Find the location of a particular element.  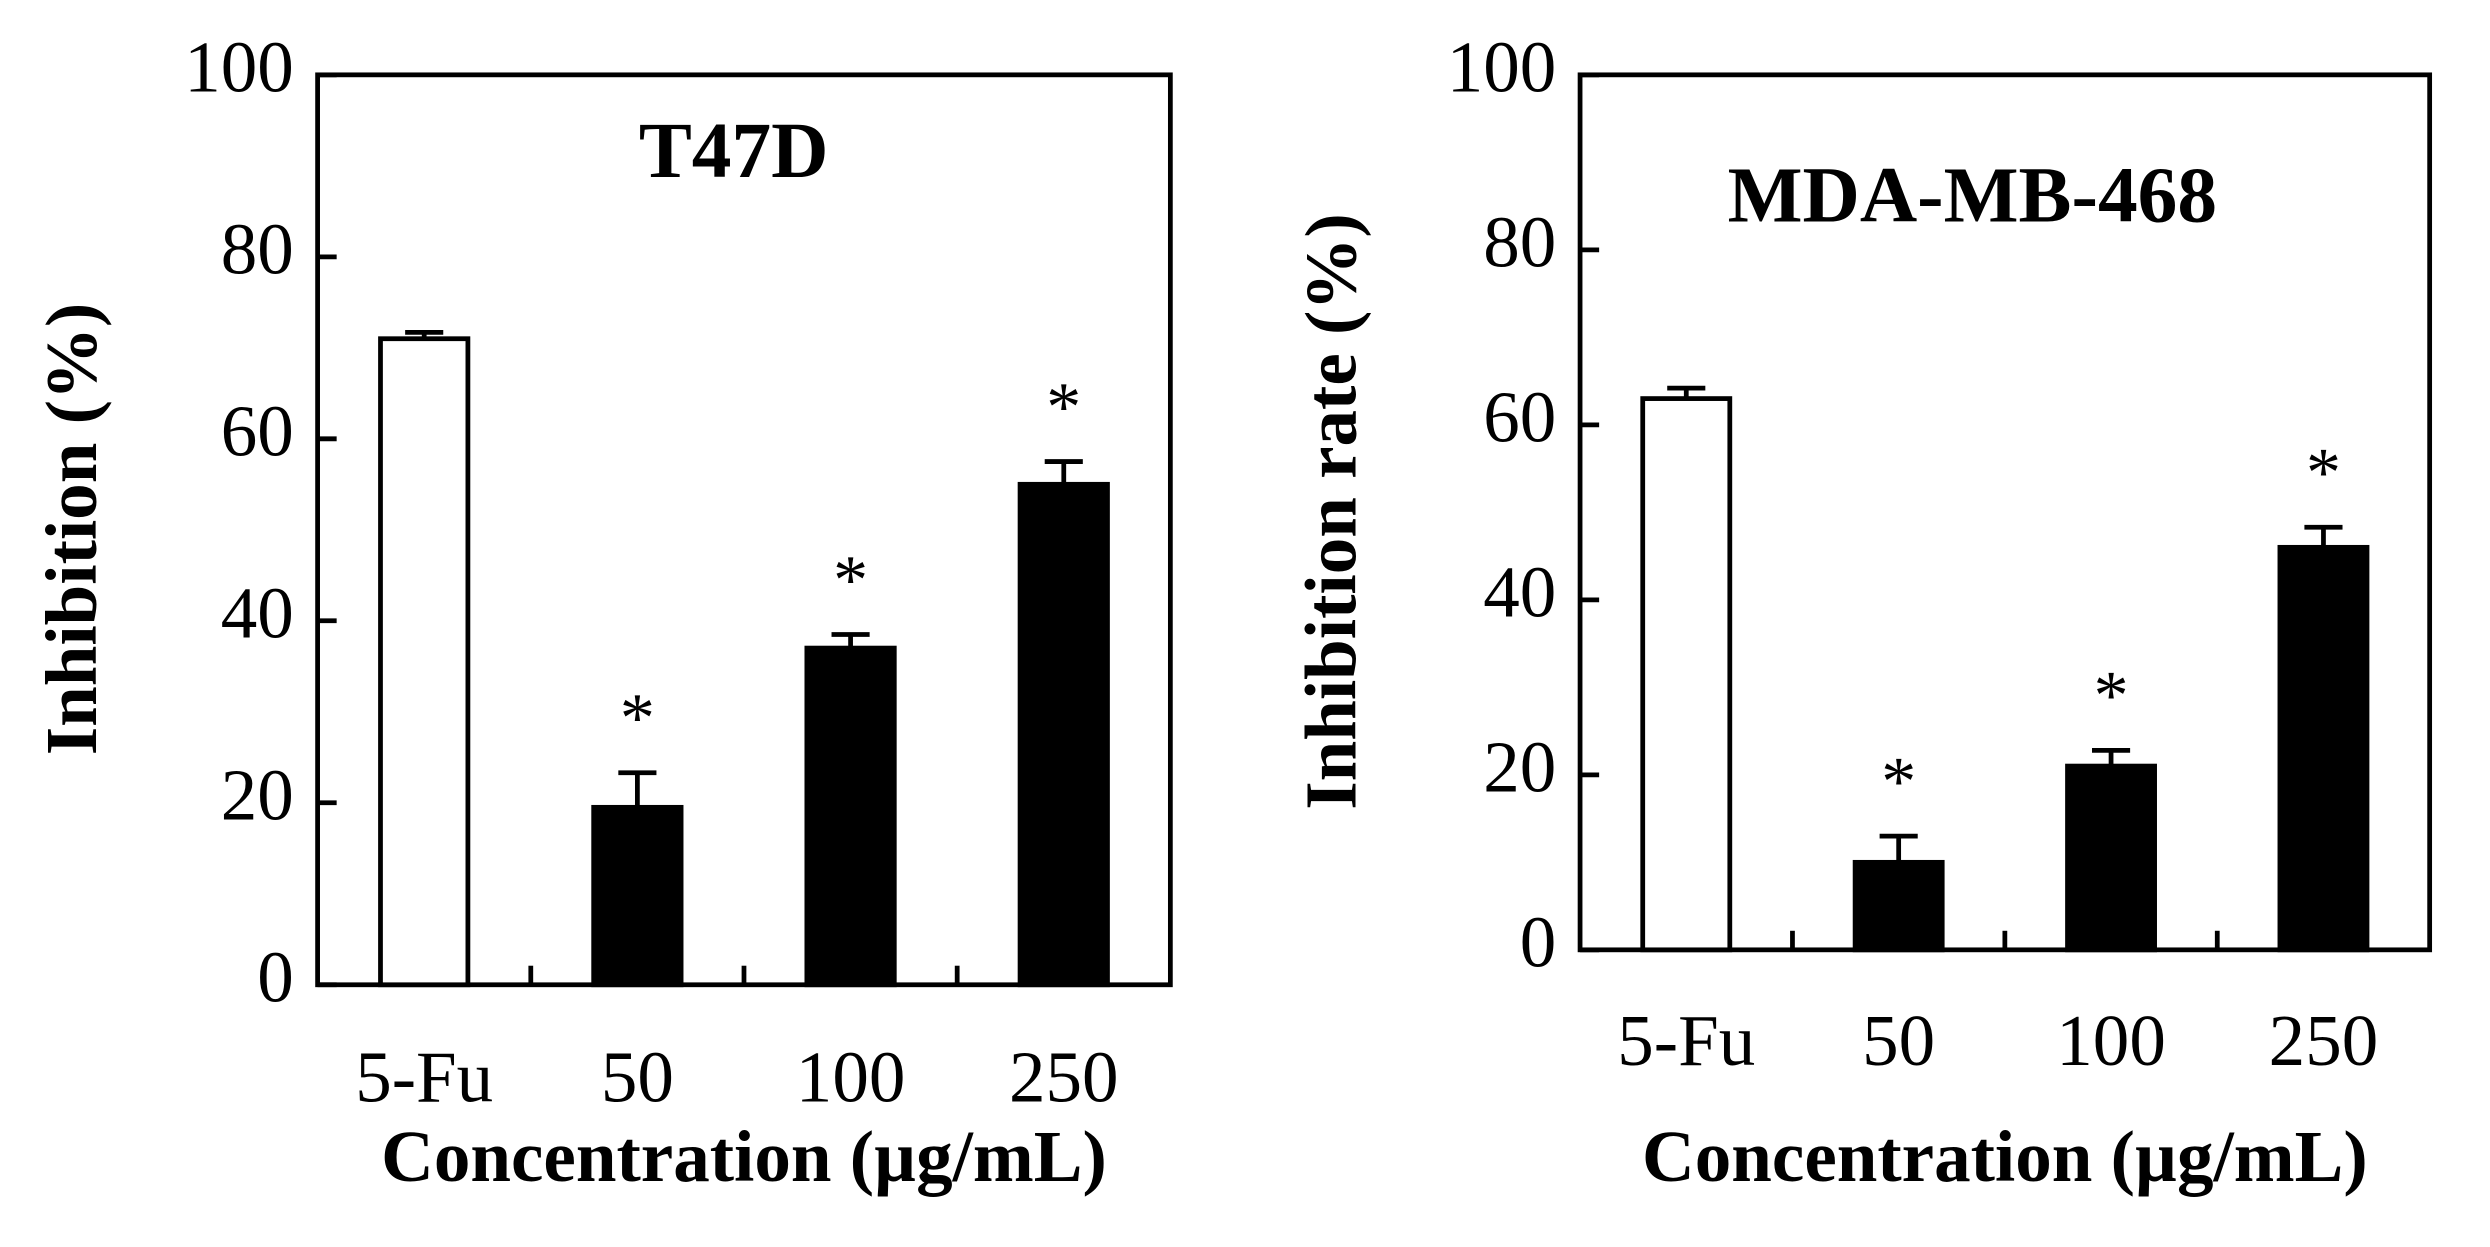

y-axis-title: Inhibition (%) is located at coordinates (71, 529).